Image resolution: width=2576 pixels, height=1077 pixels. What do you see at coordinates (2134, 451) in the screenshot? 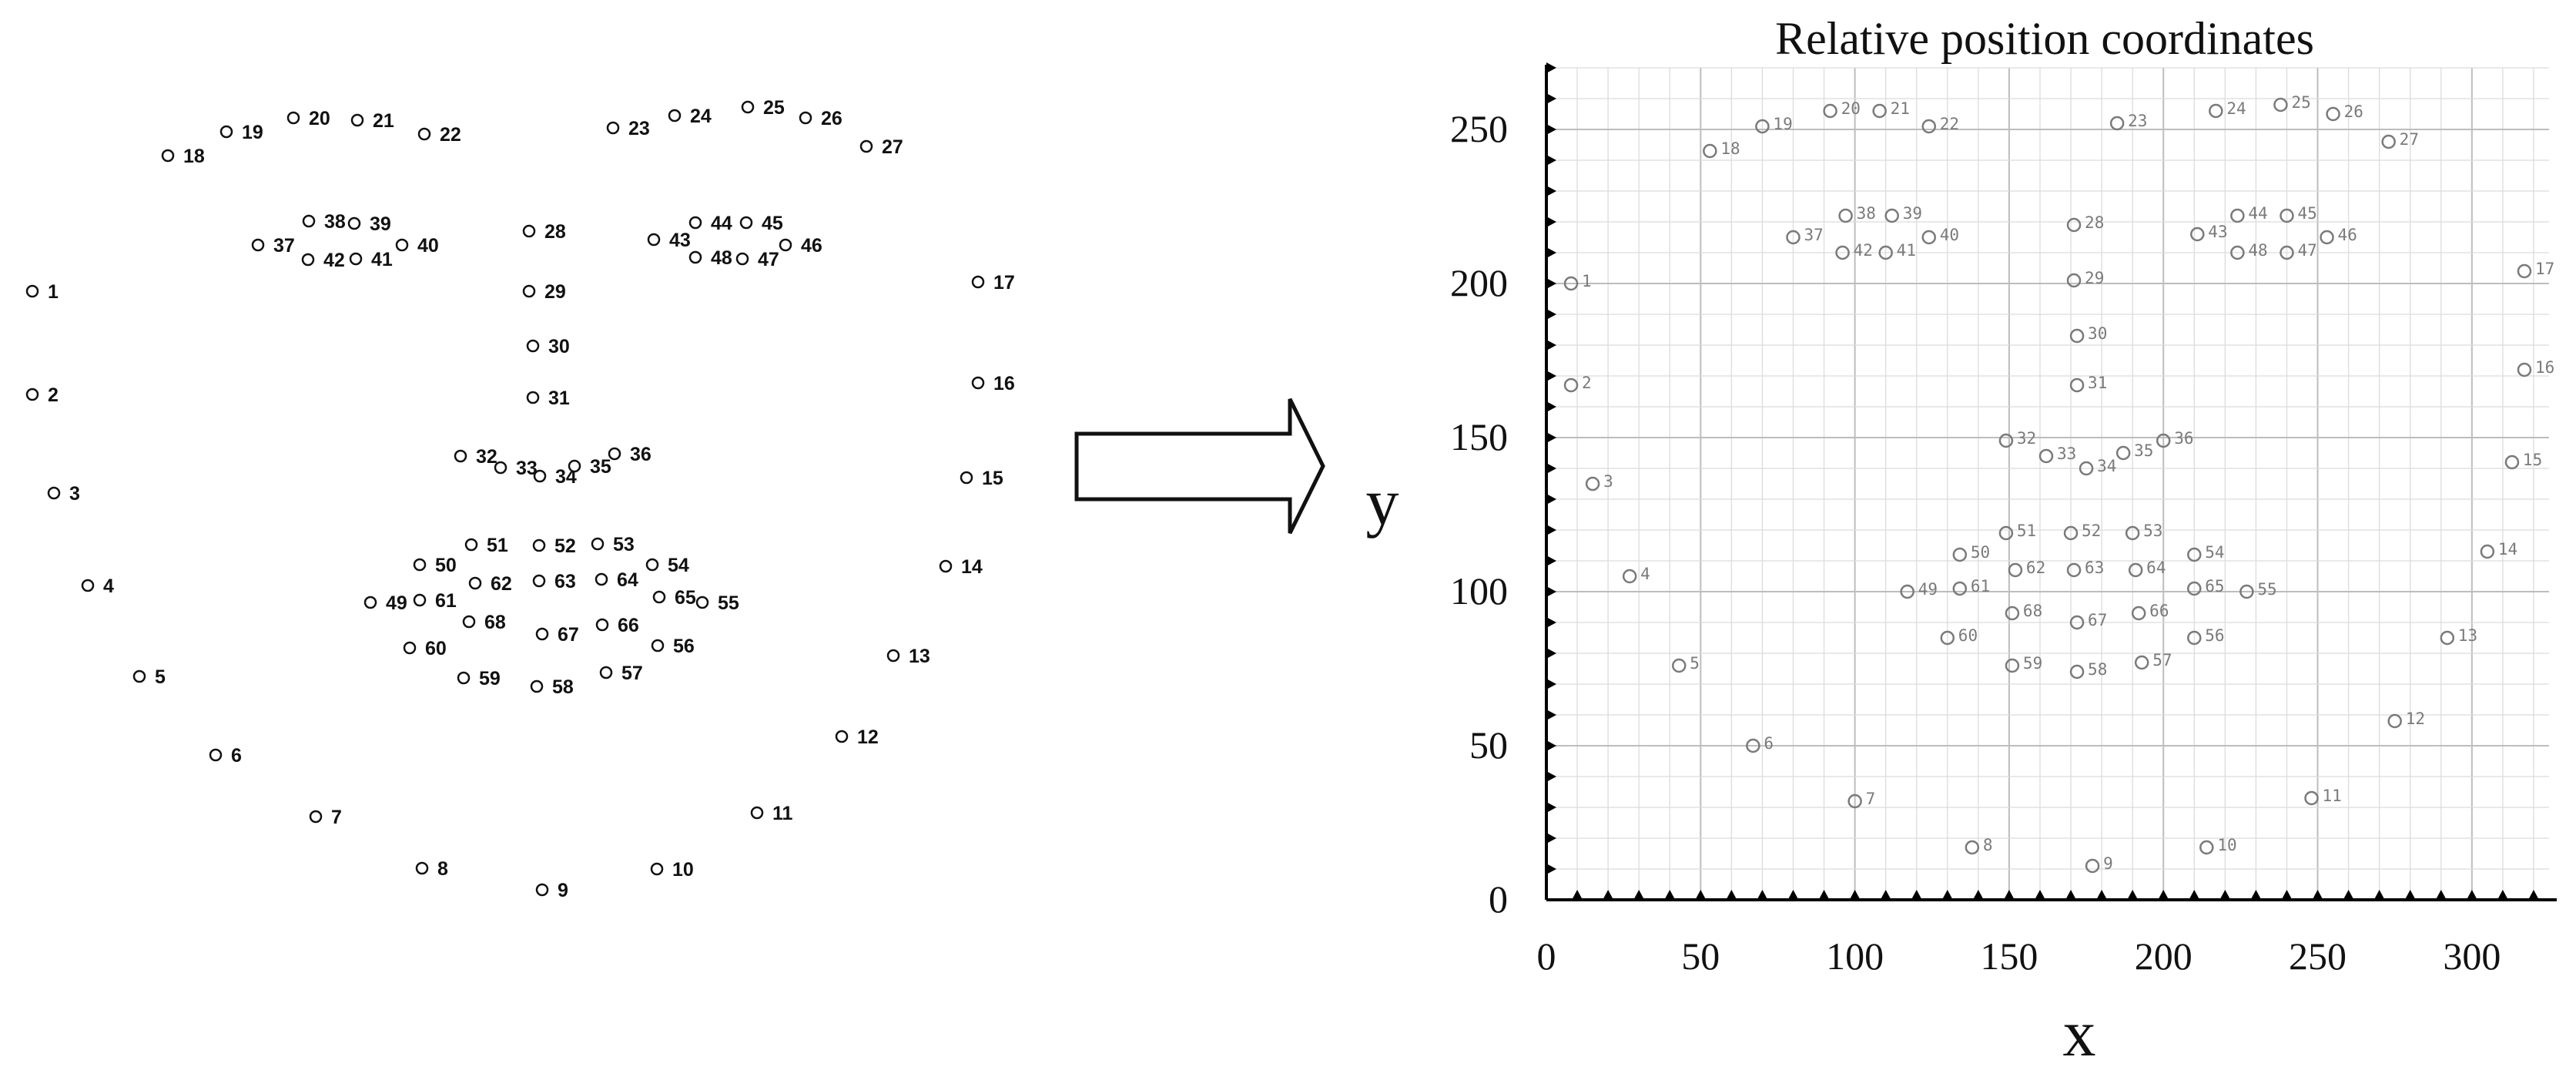
I see `data-point: 35` at bounding box center [2134, 451].